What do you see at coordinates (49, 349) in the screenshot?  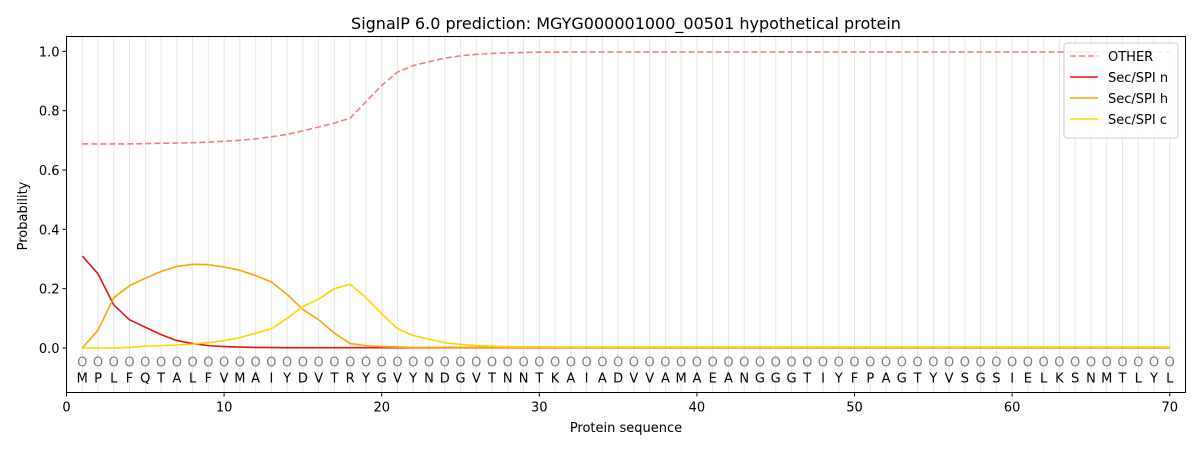 I see `y-tick-label: 0.0` at bounding box center [49, 349].